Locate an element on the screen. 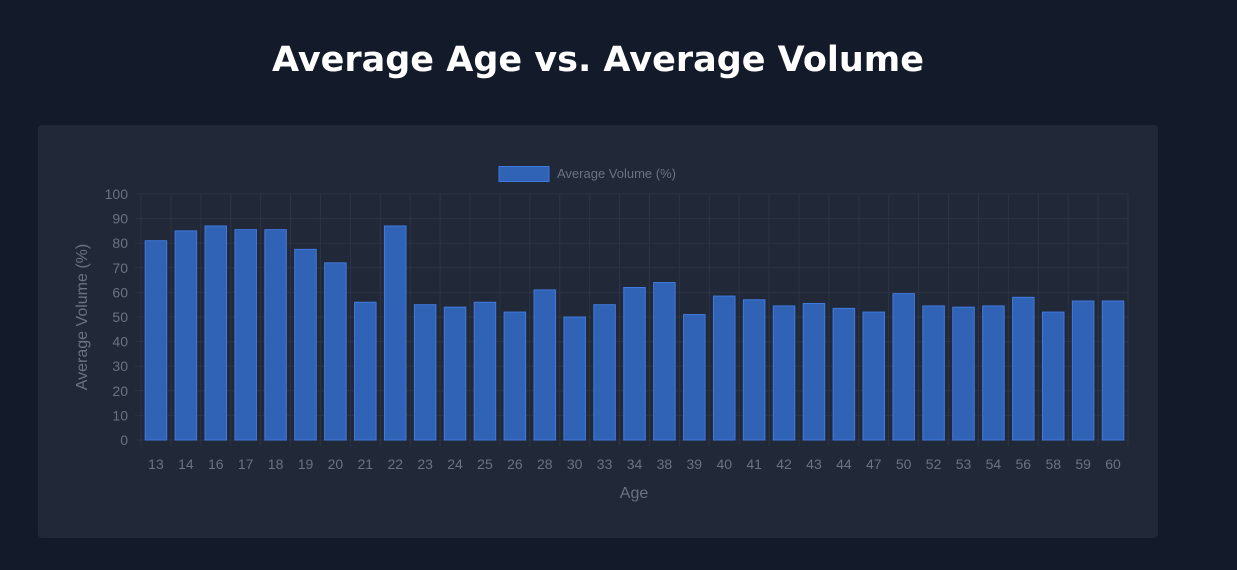  legend-swatch is located at coordinates (524, 174).